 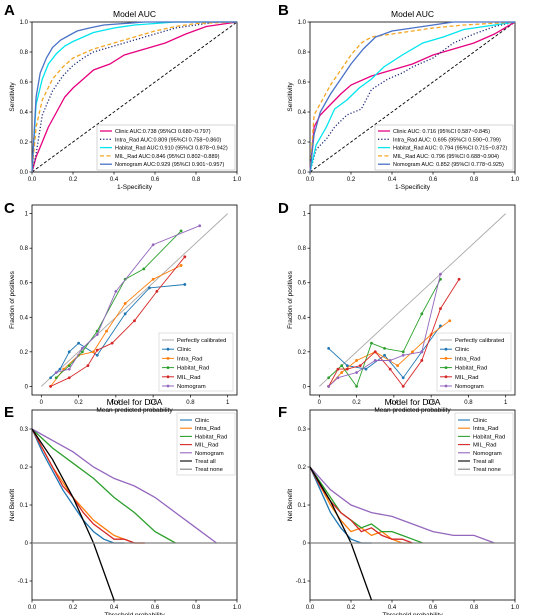 I want to click on chart-title-e: Model for DCA, so click(x=135, y=402).